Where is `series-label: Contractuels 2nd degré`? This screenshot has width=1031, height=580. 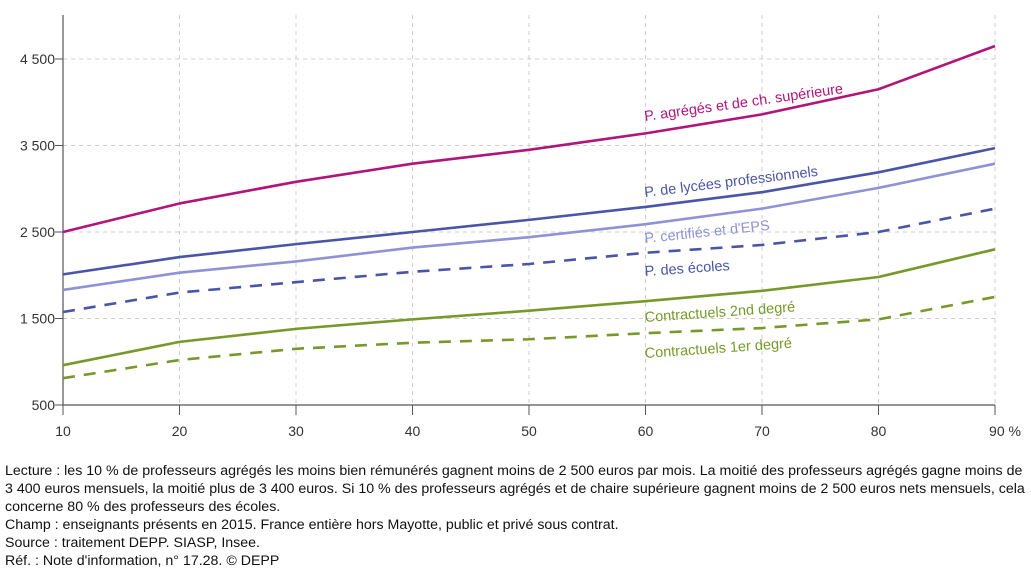
series-label: Contractuels 2nd degré is located at coordinates (719, 313).